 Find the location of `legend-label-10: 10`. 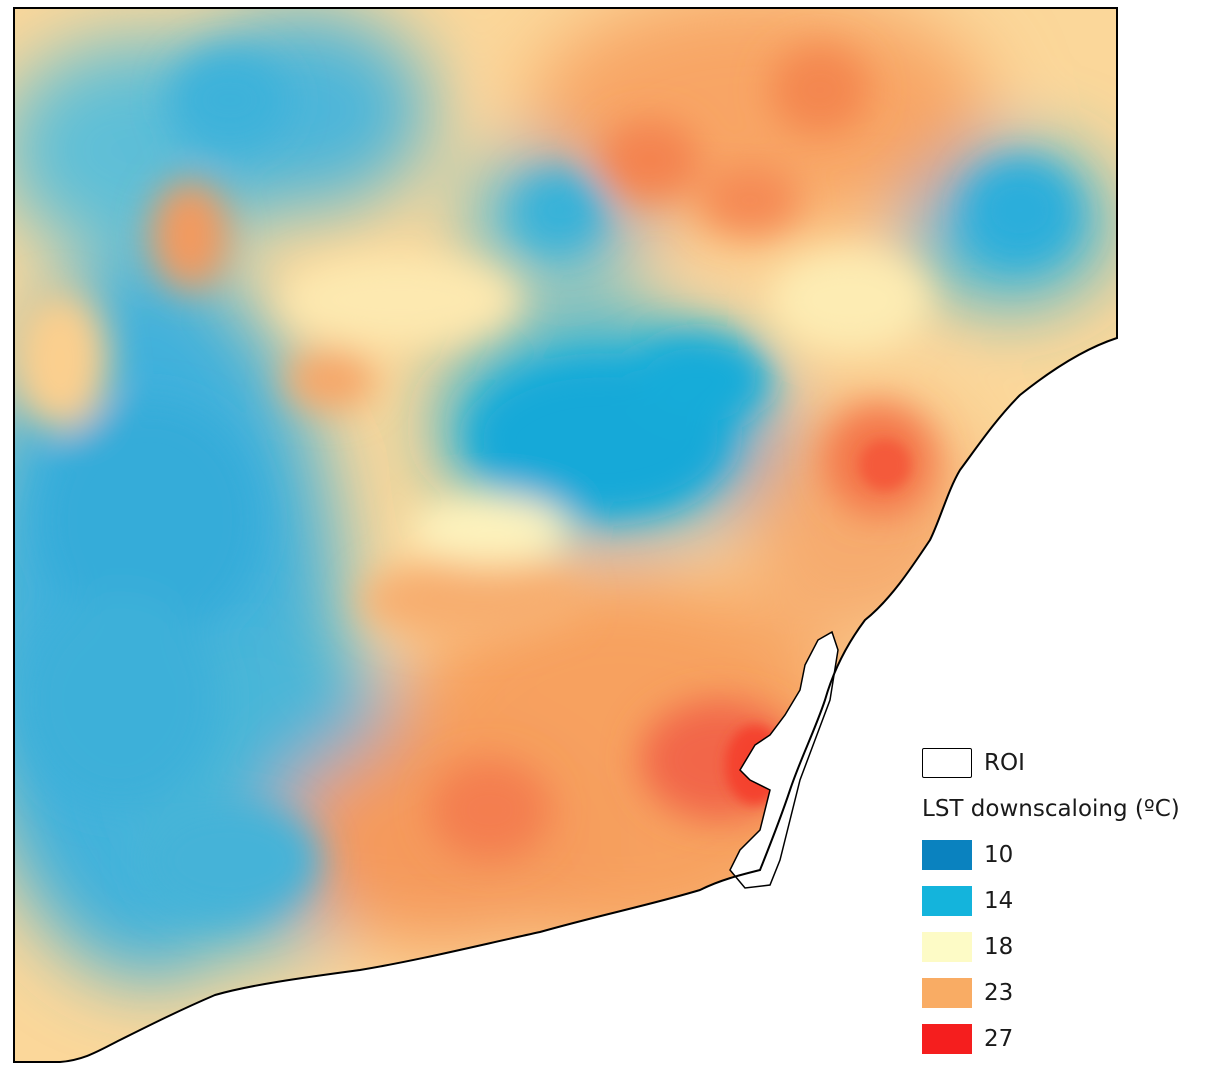

legend-label-10: 10 is located at coordinates (999, 855).